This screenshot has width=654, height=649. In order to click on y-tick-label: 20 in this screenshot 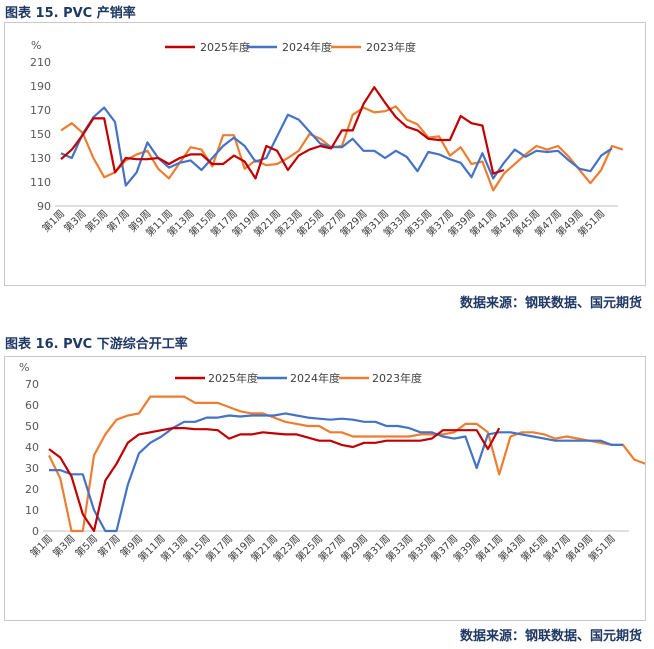, I will do `click(32, 489)`.